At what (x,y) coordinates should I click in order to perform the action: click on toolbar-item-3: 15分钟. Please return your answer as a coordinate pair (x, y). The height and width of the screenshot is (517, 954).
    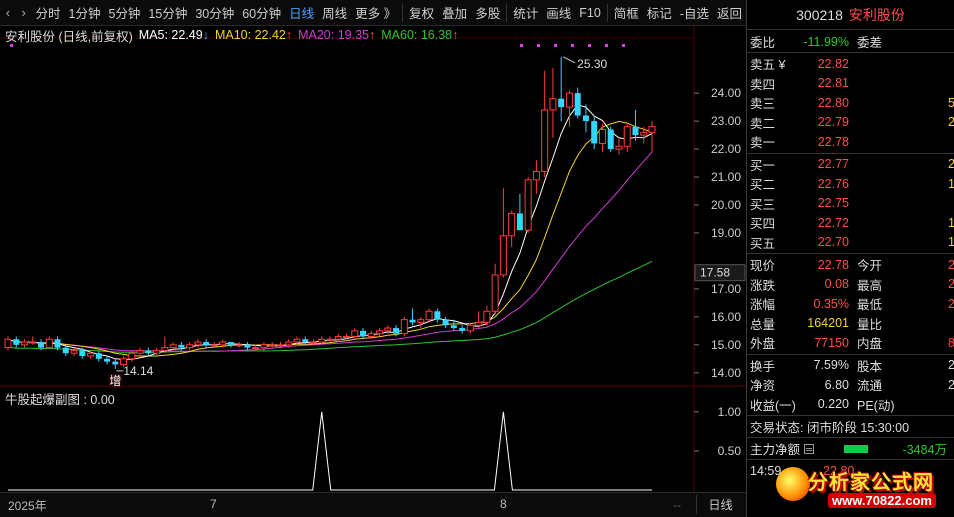
    Looking at the image, I should click on (168, 14).